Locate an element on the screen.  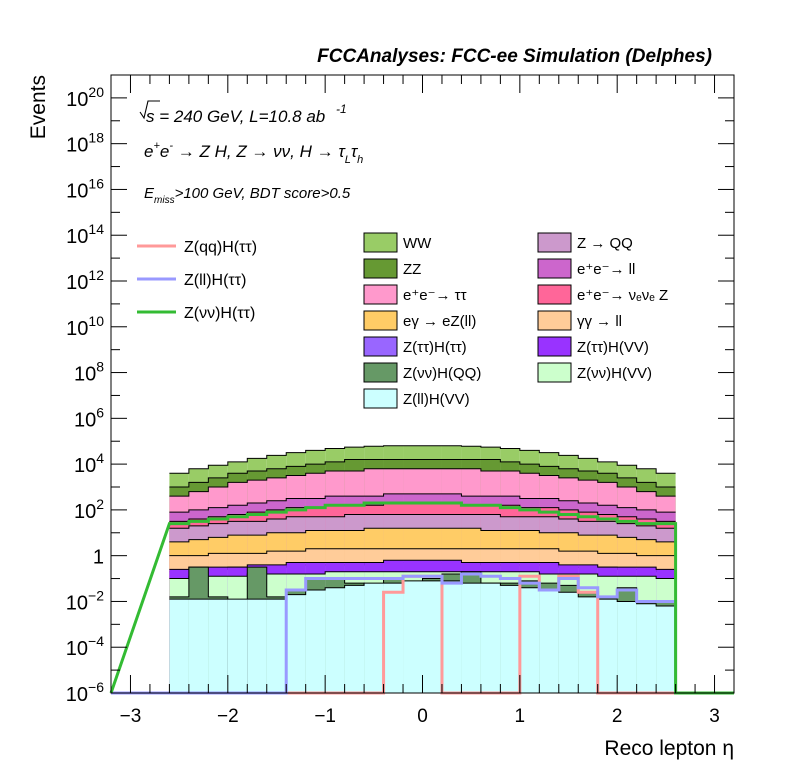
legend-line-label: Z(ll)H(ττ) is located at coordinates (215, 280).